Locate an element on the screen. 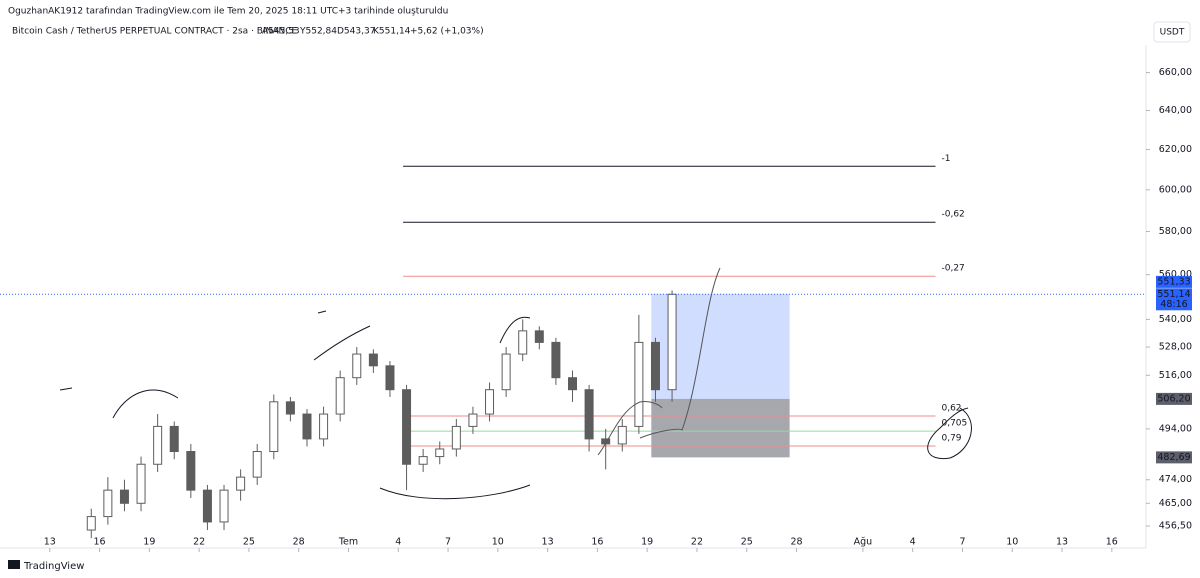 This screenshot has width=1200, height=578. price-tag-label: 551,14 is located at coordinates (1173, 294).